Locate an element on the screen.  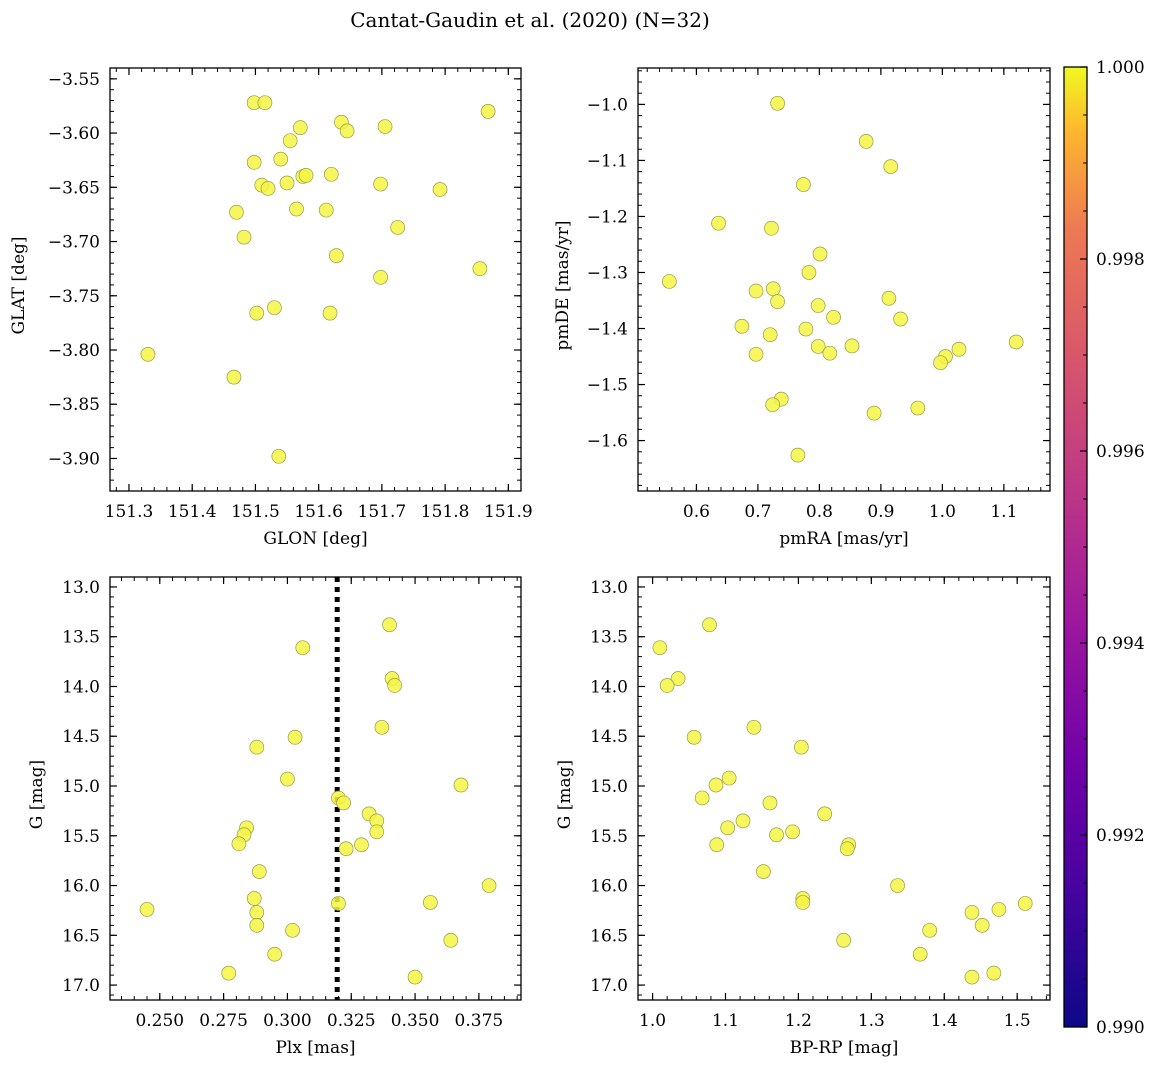
y-tick-label: −1.1 is located at coordinates (607, 161).